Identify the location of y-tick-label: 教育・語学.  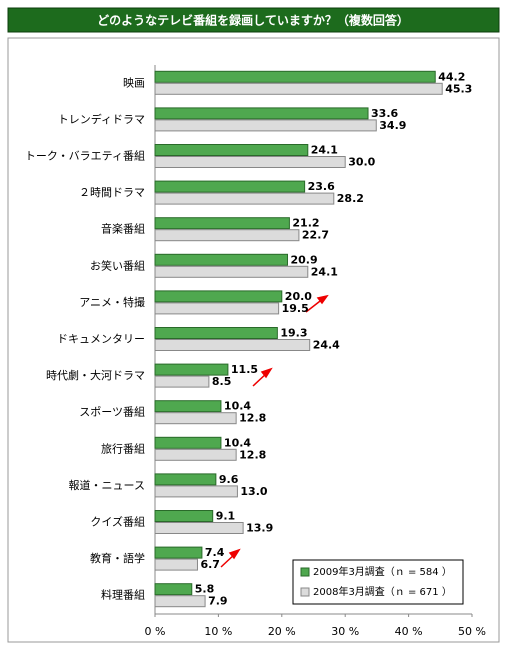
(117, 558).